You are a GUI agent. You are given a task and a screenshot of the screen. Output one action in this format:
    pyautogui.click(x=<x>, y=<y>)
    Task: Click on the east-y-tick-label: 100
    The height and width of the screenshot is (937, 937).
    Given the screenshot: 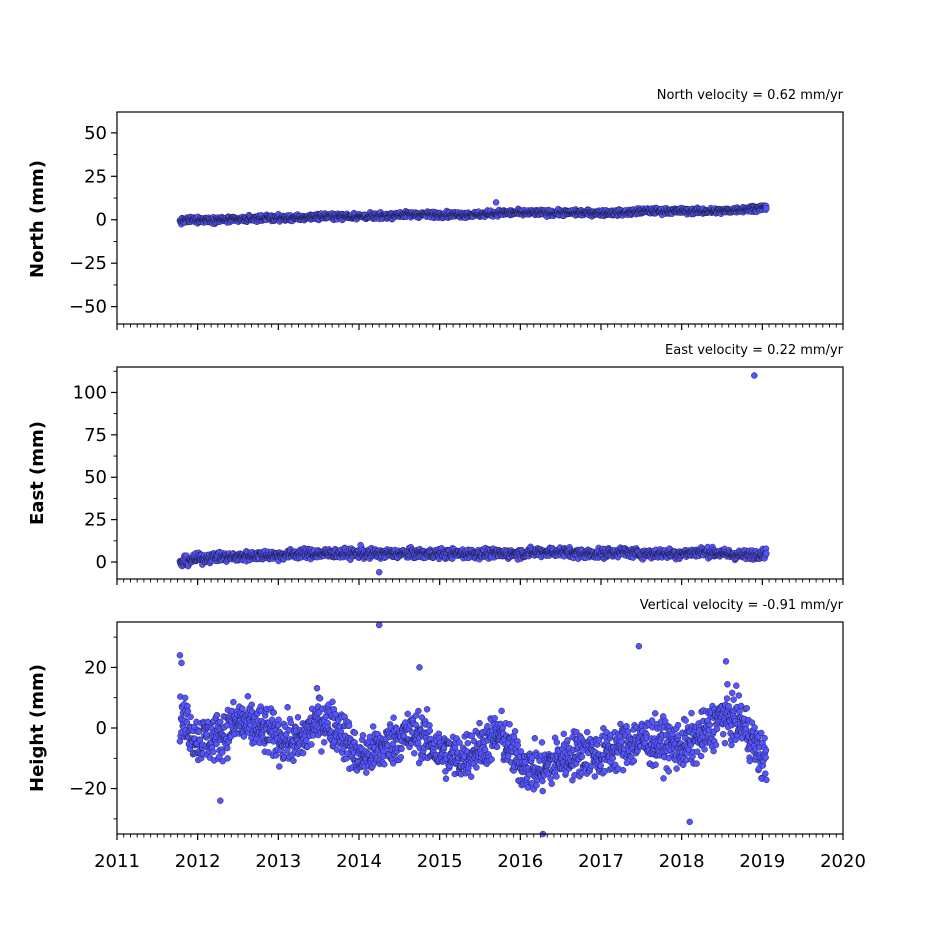 What is the action you would take?
    pyautogui.click(x=90, y=392)
    